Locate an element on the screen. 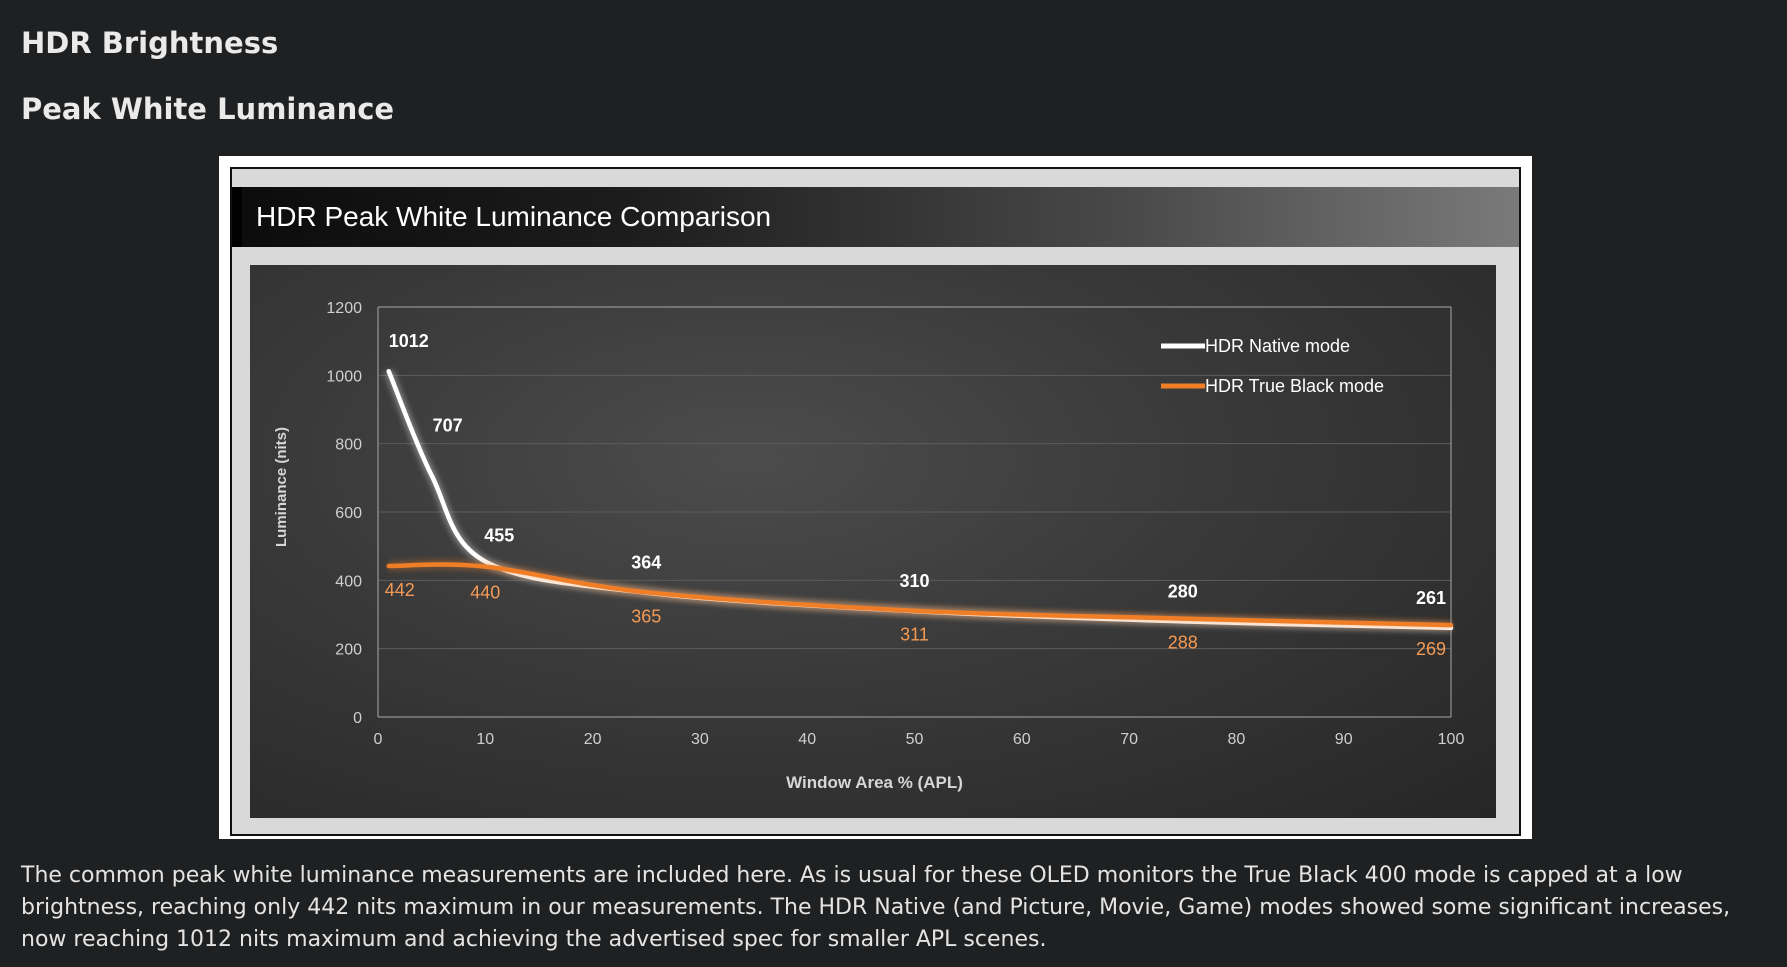 The image size is (1787, 967). x-tick-label: 40 is located at coordinates (807, 739).